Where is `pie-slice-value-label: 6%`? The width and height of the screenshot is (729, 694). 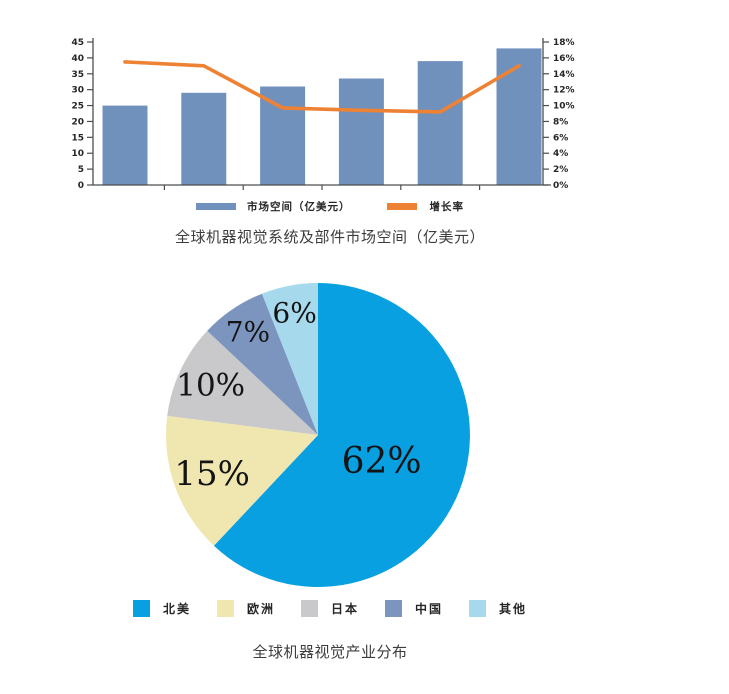 pie-slice-value-label: 6% is located at coordinates (294, 312).